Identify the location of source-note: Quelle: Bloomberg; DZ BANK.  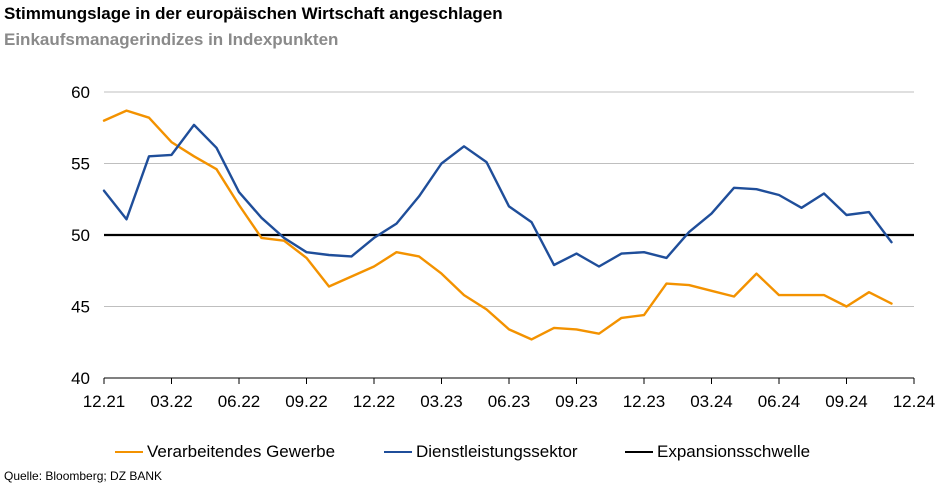
(83, 476).